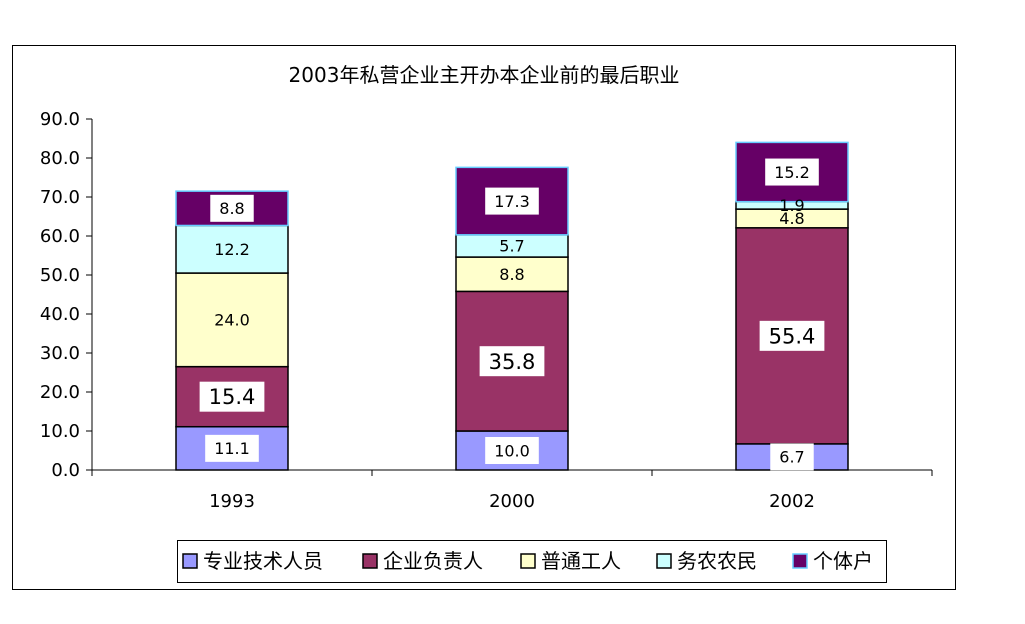 This screenshot has height=624, width=1025. What do you see at coordinates (60, 236) in the screenshot?
I see `y-tick-label: 60.0` at bounding box center [60, 236].